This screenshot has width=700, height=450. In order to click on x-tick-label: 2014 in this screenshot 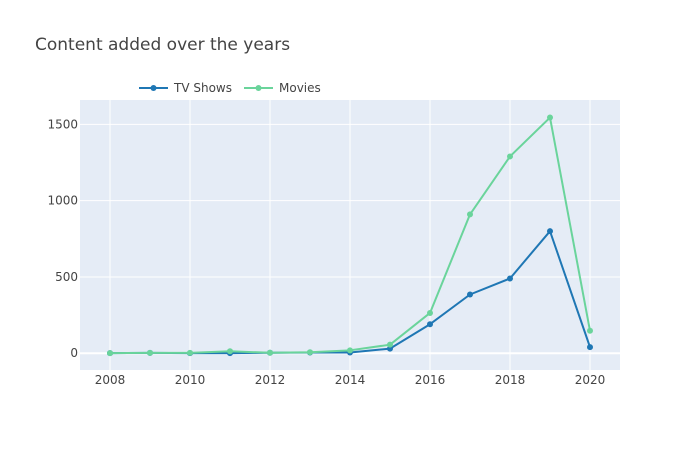, I will do `click(350, 380)`.